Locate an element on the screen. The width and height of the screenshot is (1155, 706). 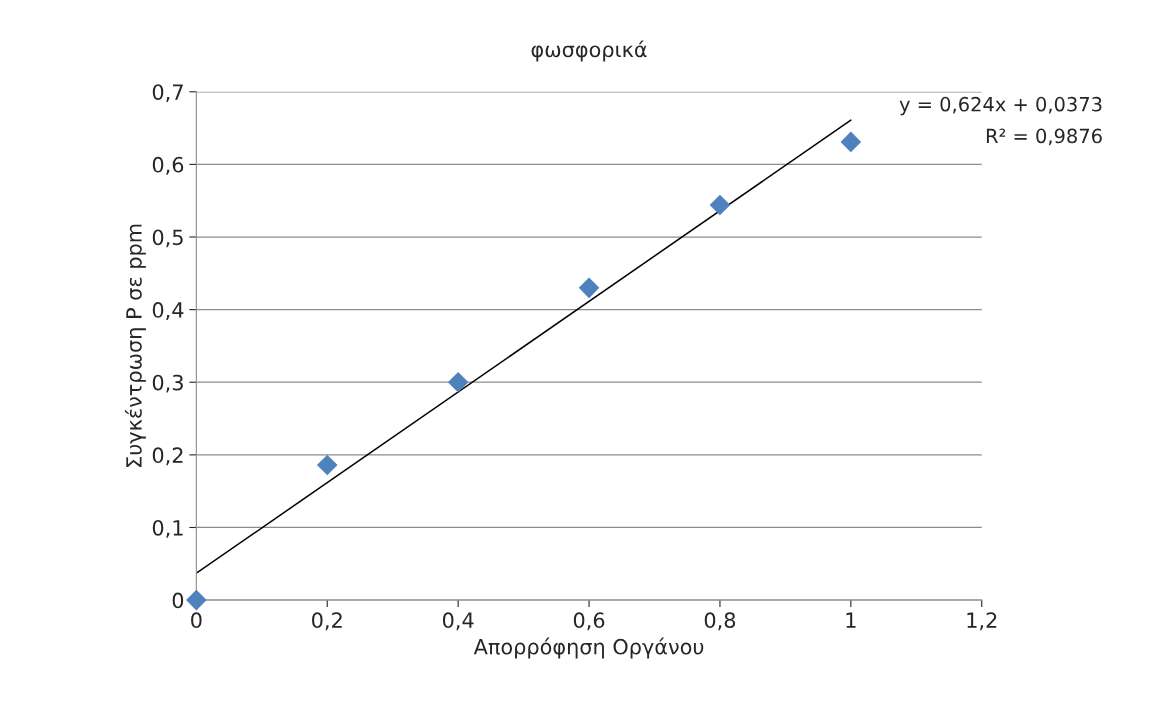
y-tick-label: 0 is located at coordinates (178, 600).